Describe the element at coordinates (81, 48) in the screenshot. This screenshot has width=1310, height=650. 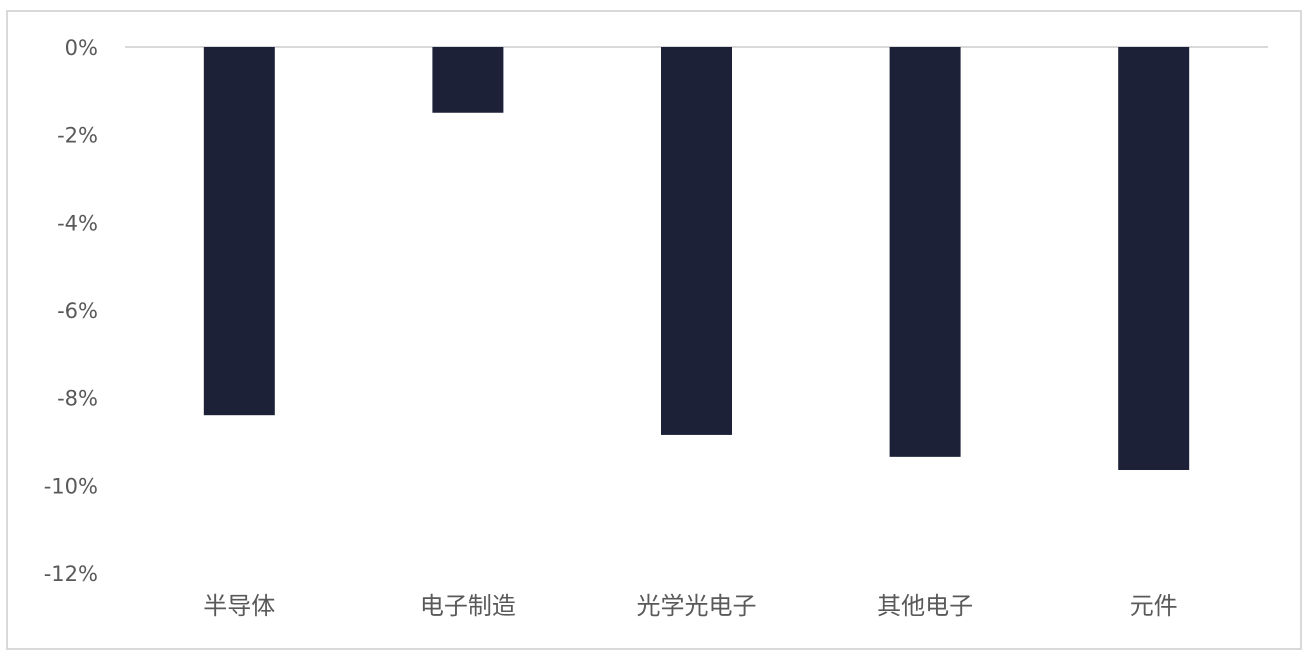
I see `y-tick-label: 0%` at that location.